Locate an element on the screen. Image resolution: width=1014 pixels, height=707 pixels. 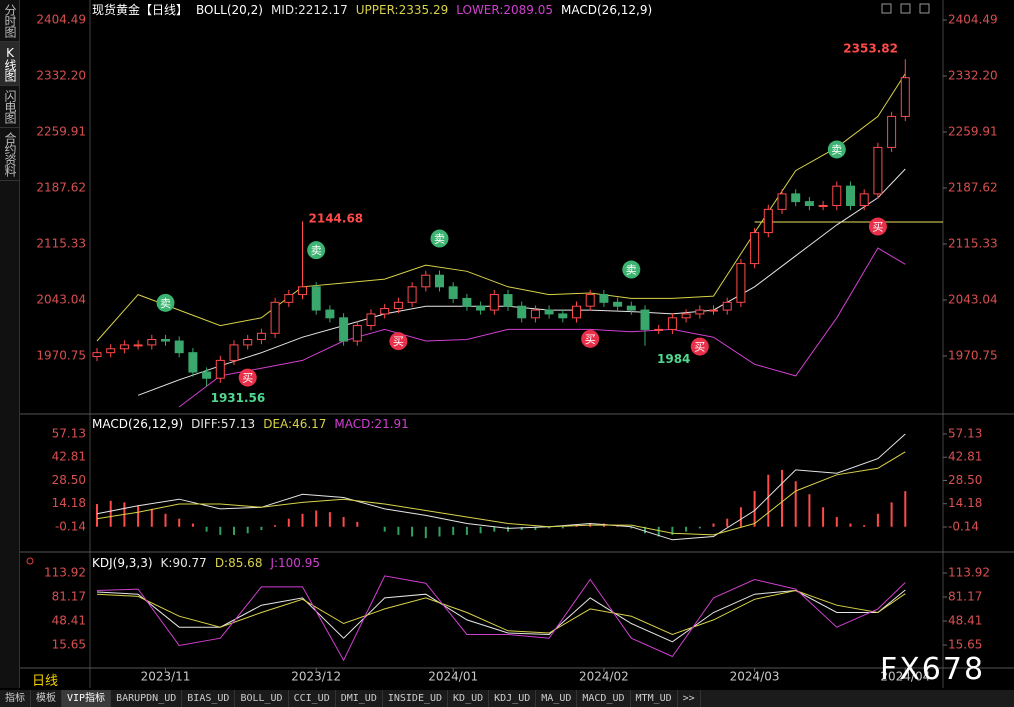
kdj-header: KDJ(9,3,3) K:90.77 D:85.68 J:100.95 is located at coordinates (206, 563).